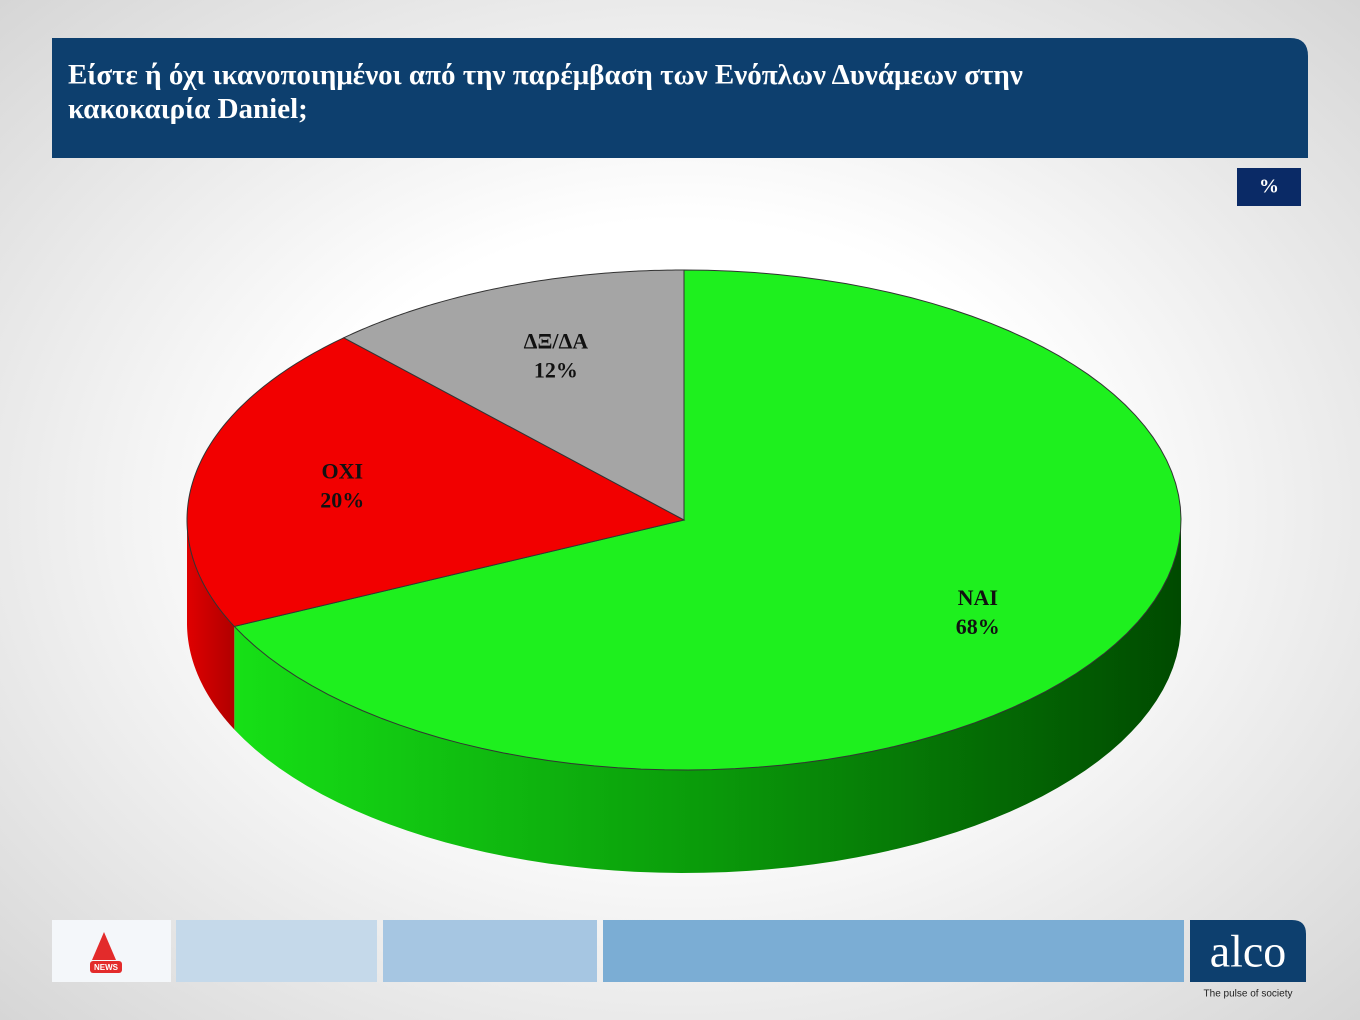  Describe the element at coordinates (978, 626) in the screenshot. I see `slice-value-label: 68%` at that location.